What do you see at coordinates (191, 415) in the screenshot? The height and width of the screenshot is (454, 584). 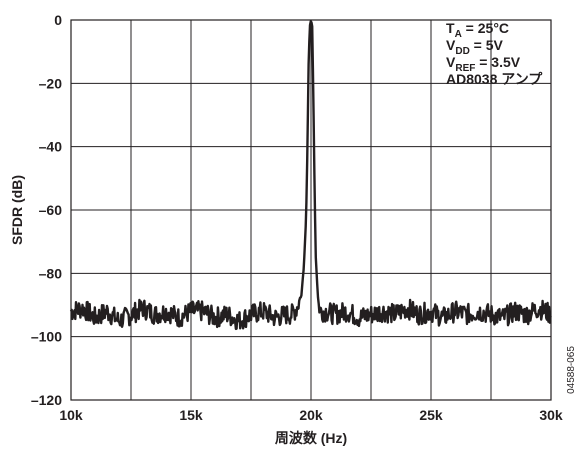 I see `x-tick-label: 15k` at bounding box center [191, 415].